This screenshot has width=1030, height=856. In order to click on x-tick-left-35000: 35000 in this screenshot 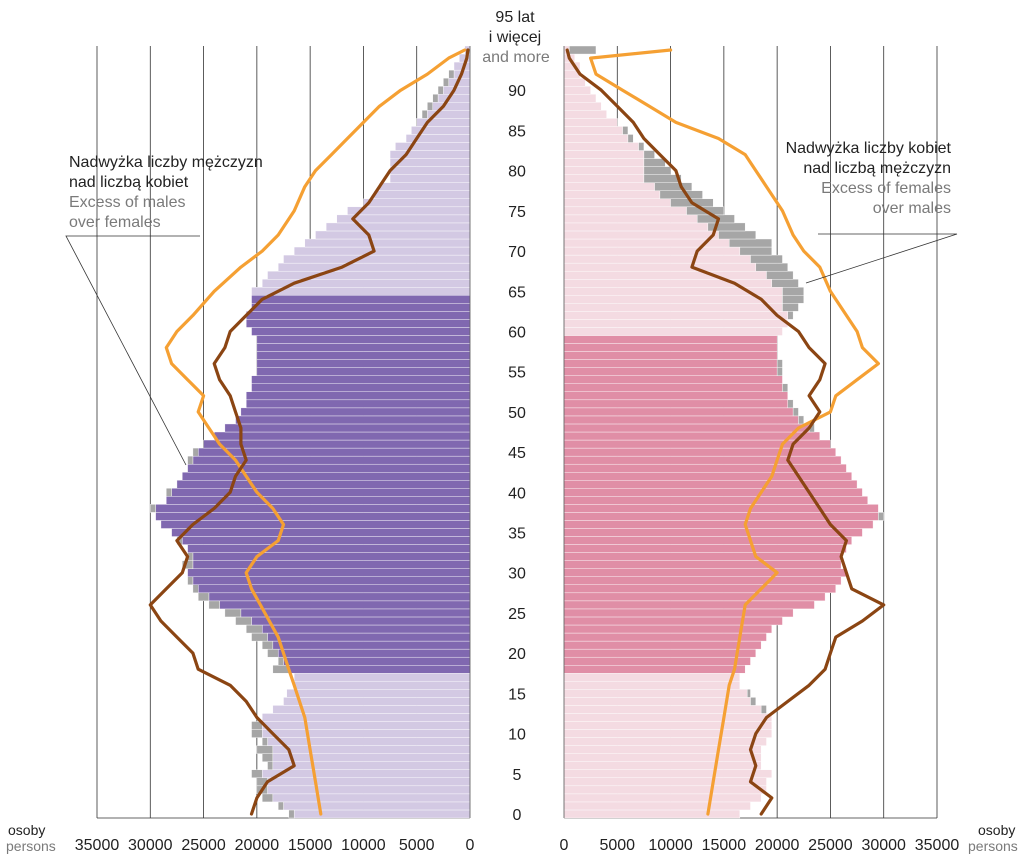, I will do `click(97, 845)`.